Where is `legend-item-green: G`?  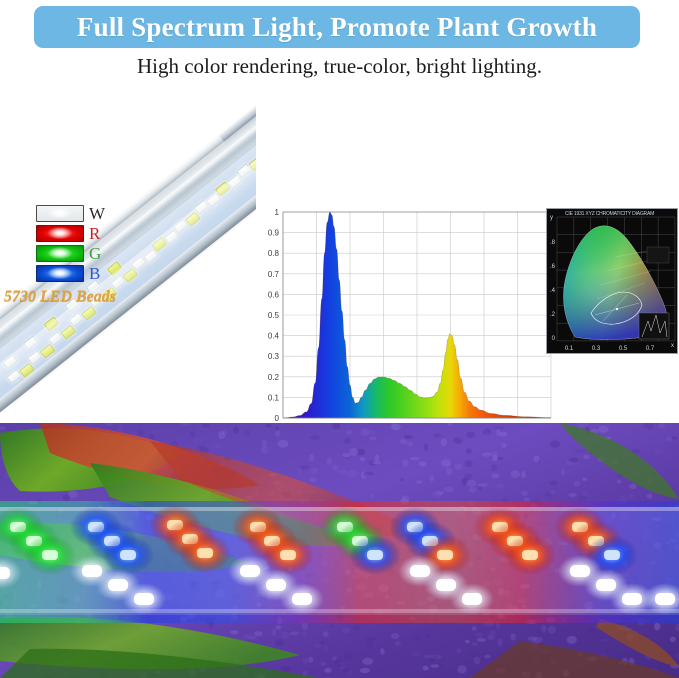 legend-item-green: G is located at coordinates (96, 253).